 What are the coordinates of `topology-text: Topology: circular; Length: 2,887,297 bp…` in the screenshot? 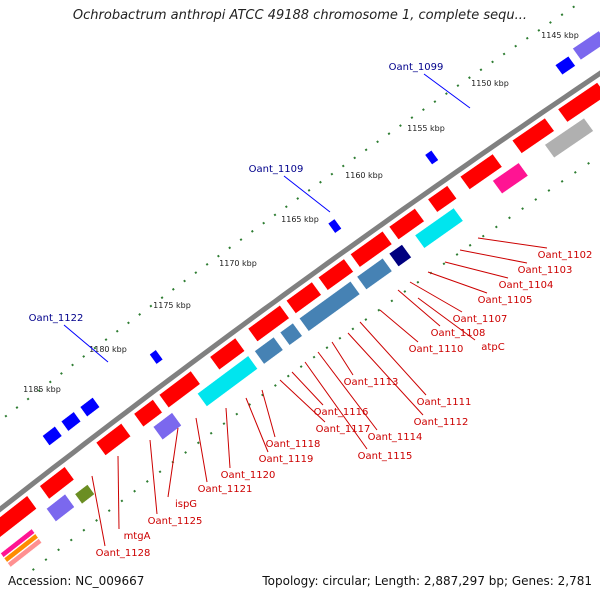 It's located at (427, 581).